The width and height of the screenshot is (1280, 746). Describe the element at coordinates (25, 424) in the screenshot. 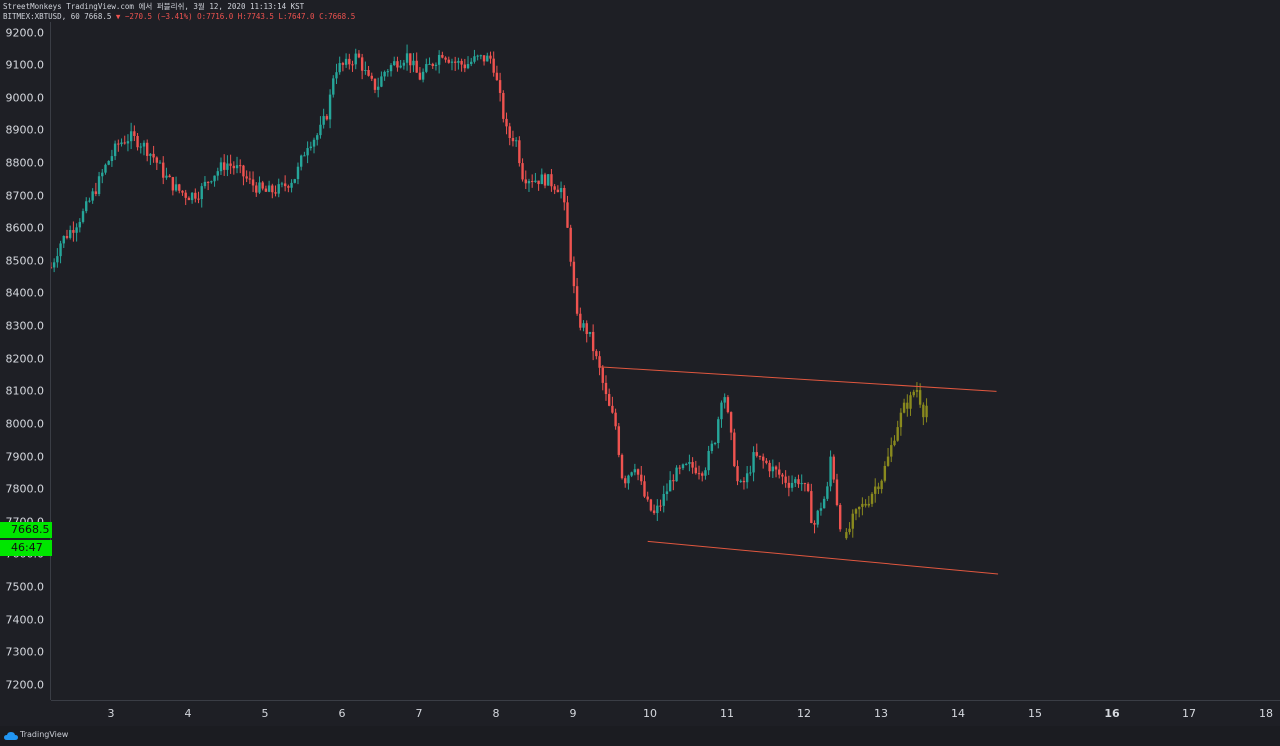

I see `price-tick: 8000.0` at that location.